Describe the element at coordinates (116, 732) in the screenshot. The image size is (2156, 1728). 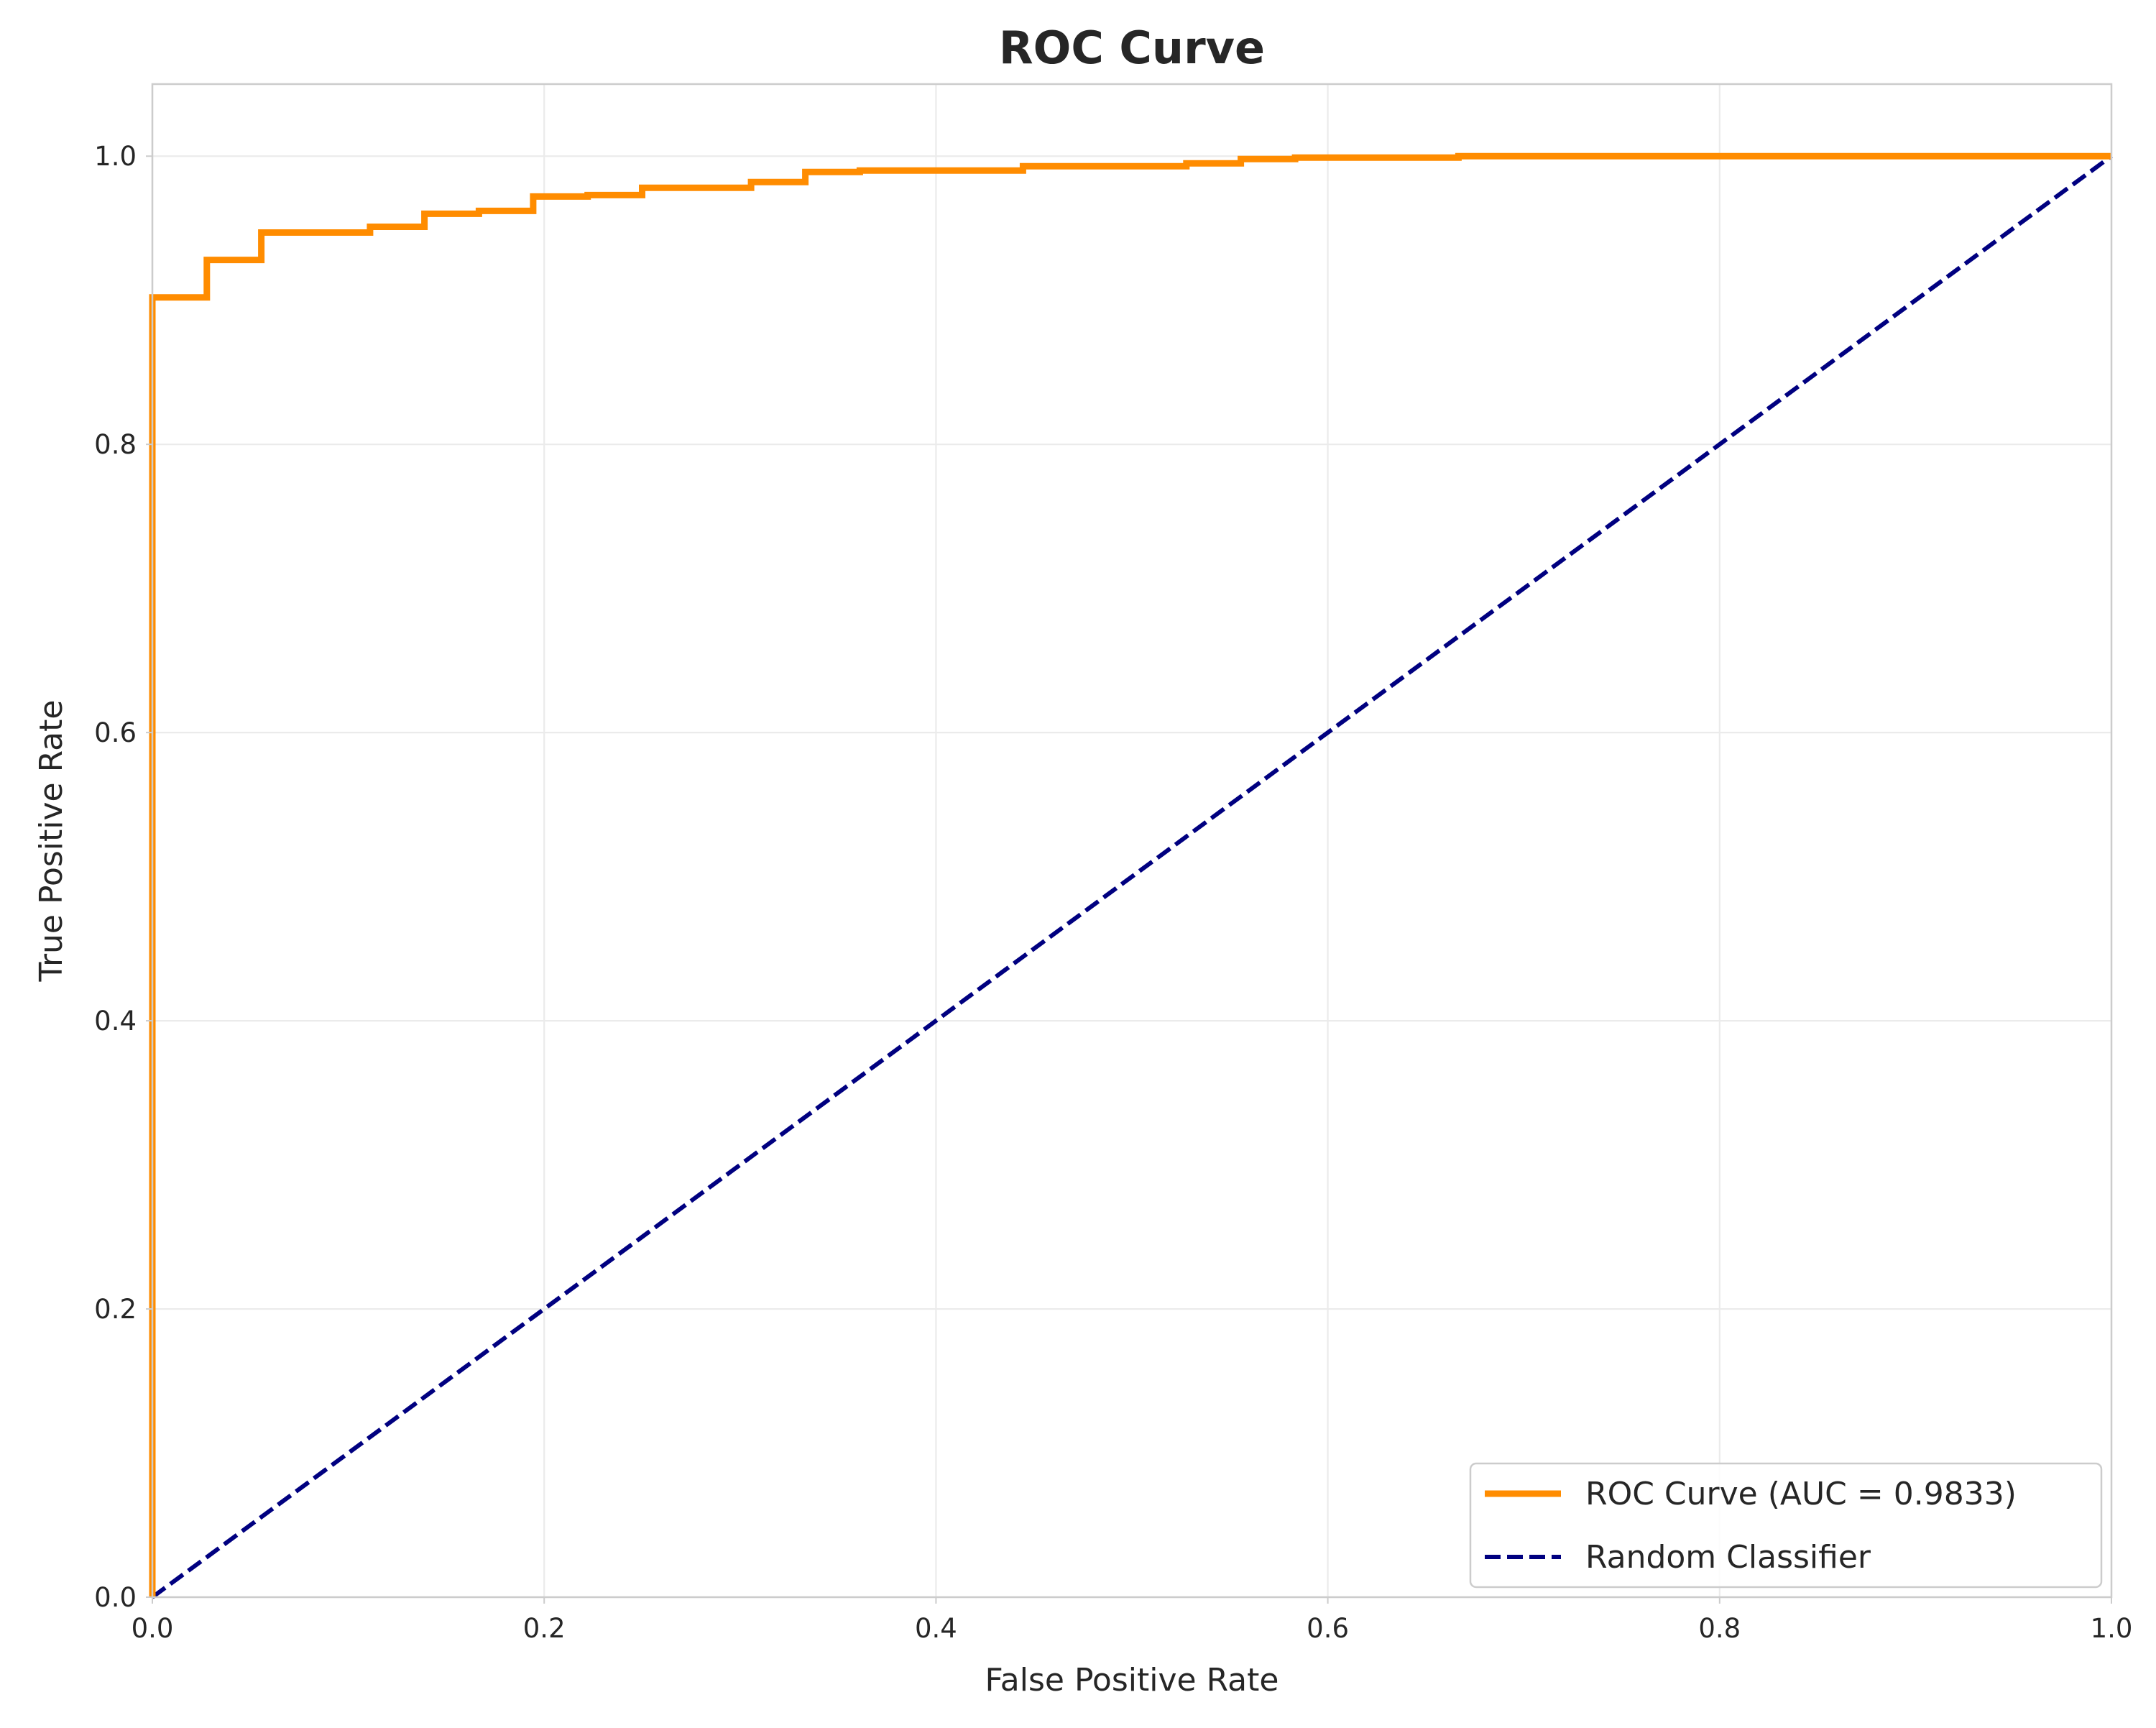
I see `y-tick-label: 0.6` at that location.